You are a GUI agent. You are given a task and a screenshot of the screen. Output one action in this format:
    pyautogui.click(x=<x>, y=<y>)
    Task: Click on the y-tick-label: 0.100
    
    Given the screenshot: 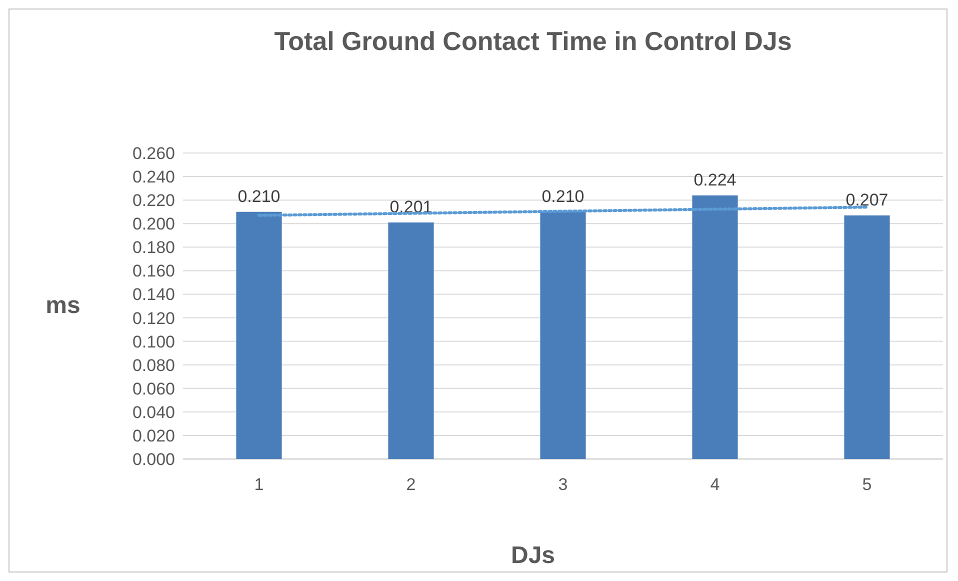 What is the action you would take?
    pyautogui.click(x=153, y=342)
    